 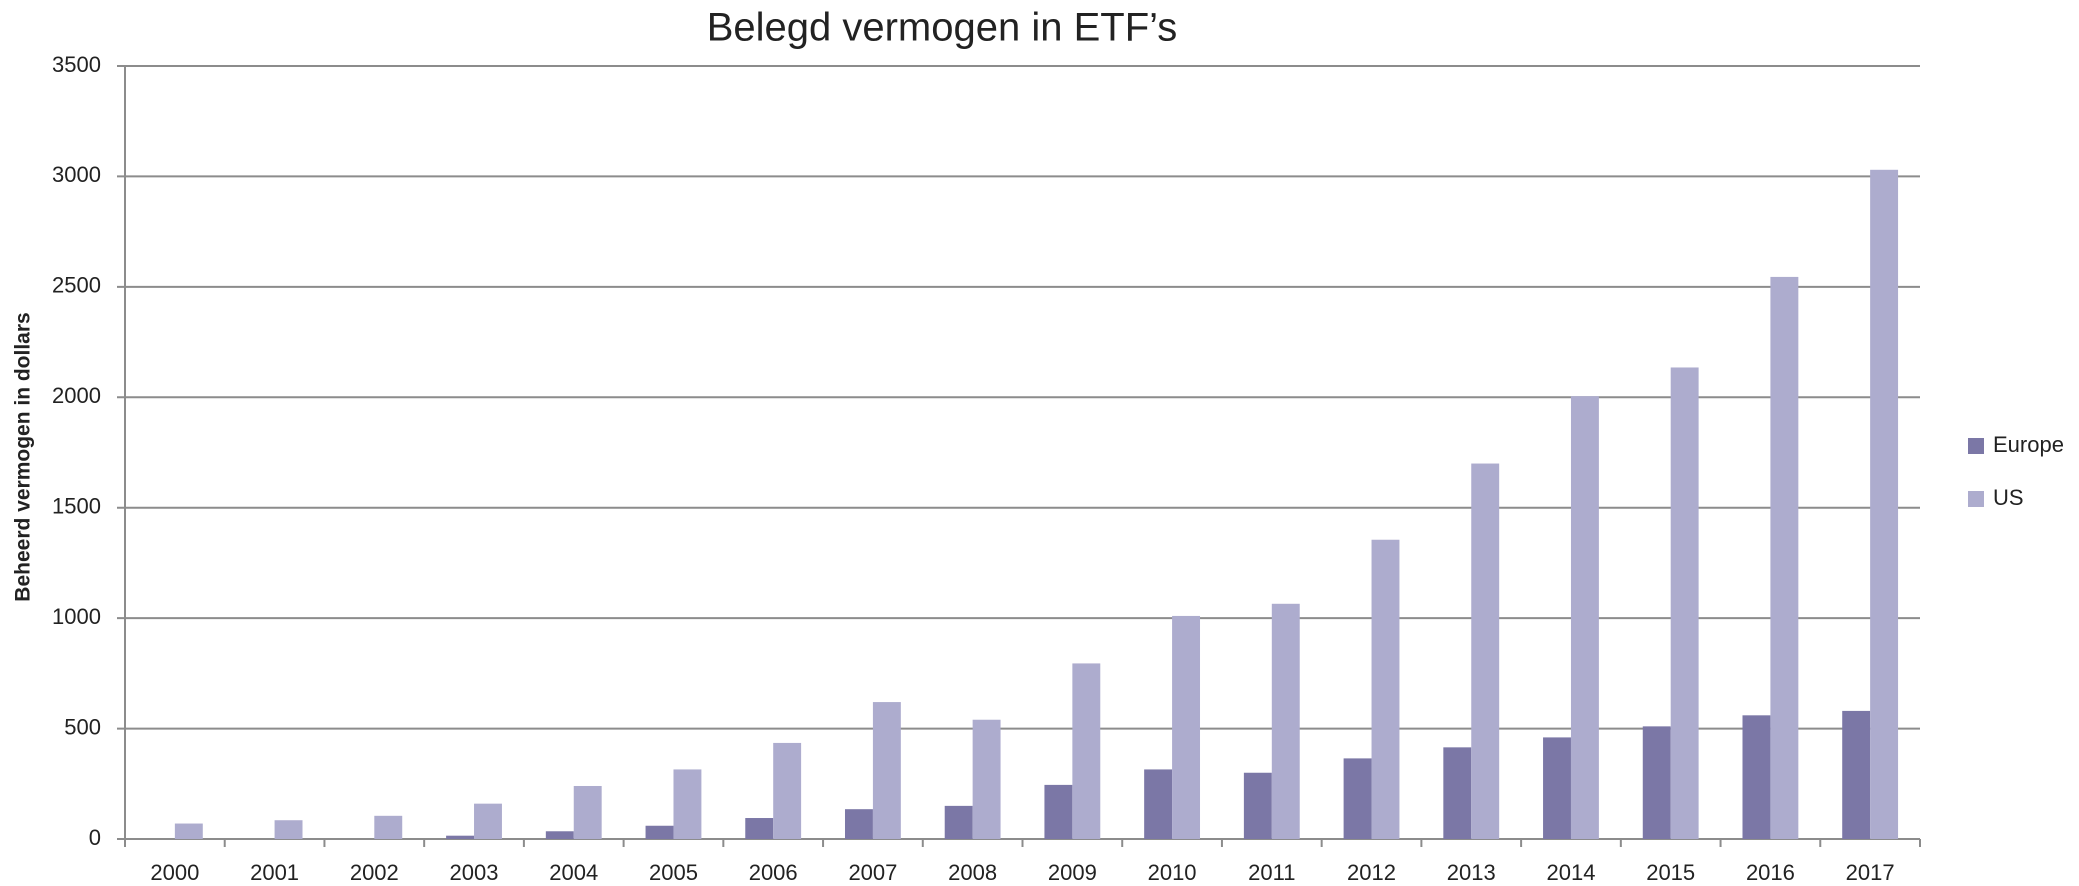 What do you see at coordinates (82, 726) in the screenshot?
I see `y-tick-label: 500` at bounding box center [82, 726].